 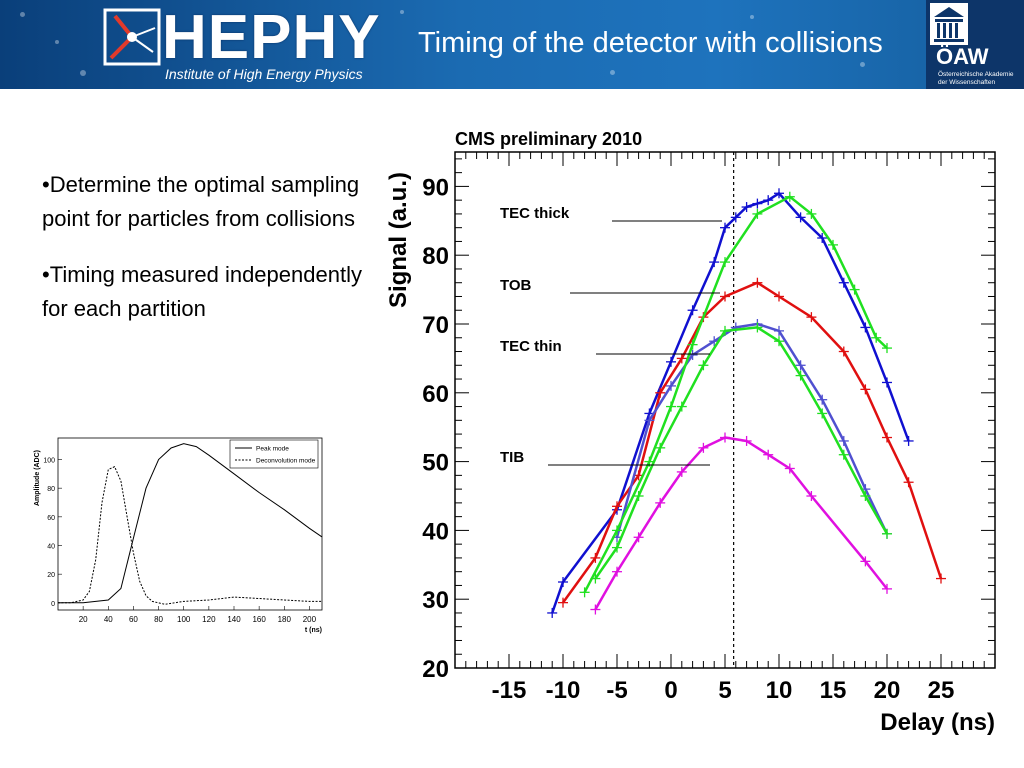 What do you see at coordinates (271, 37) in the screenshot?
I see `hephy-logo-text: HEPHY` at bounding box center [271, 37].